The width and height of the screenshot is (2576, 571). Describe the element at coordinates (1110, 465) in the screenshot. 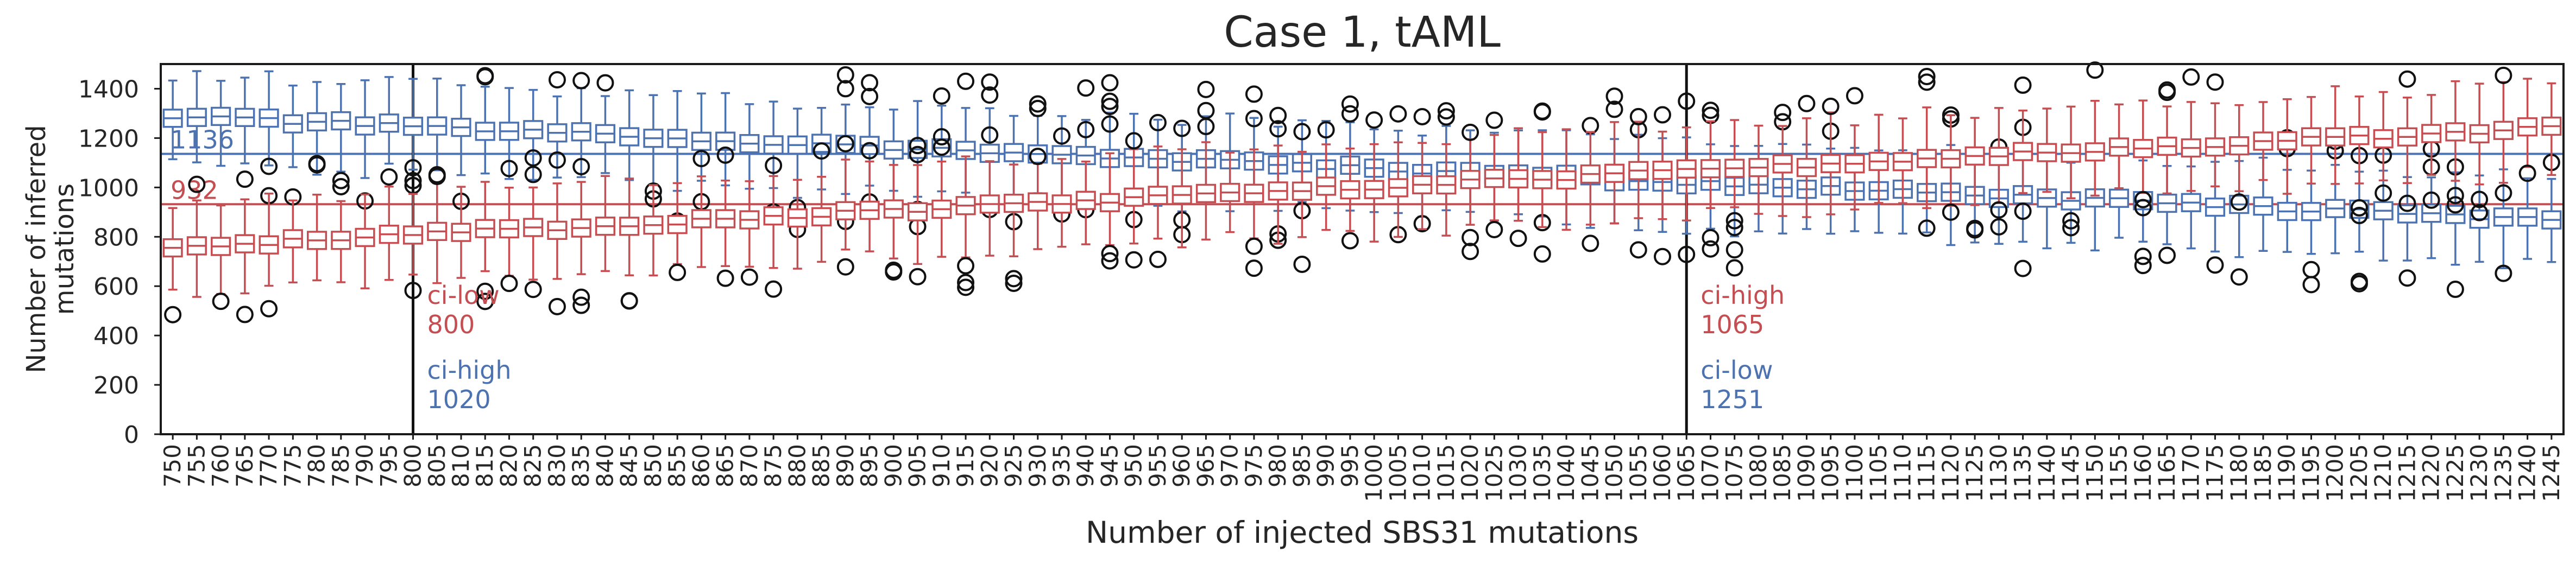

I see `x-tick-label-945: 945` at that location.